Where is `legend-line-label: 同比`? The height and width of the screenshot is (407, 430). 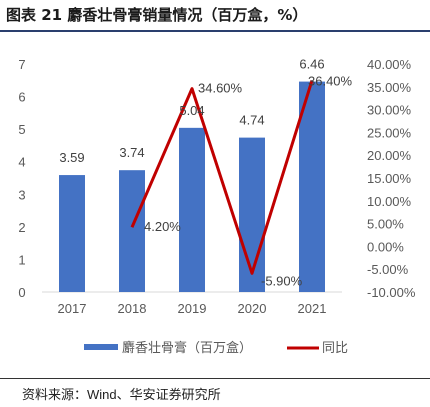
legend-line-label: 同比 is located at coordinates (335, 347).